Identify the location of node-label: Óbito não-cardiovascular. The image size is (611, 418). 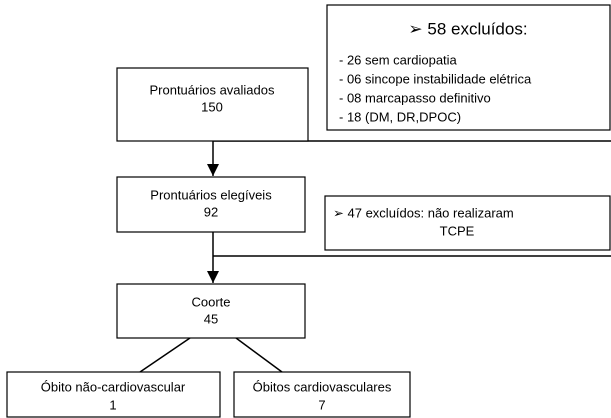
(113, 386).